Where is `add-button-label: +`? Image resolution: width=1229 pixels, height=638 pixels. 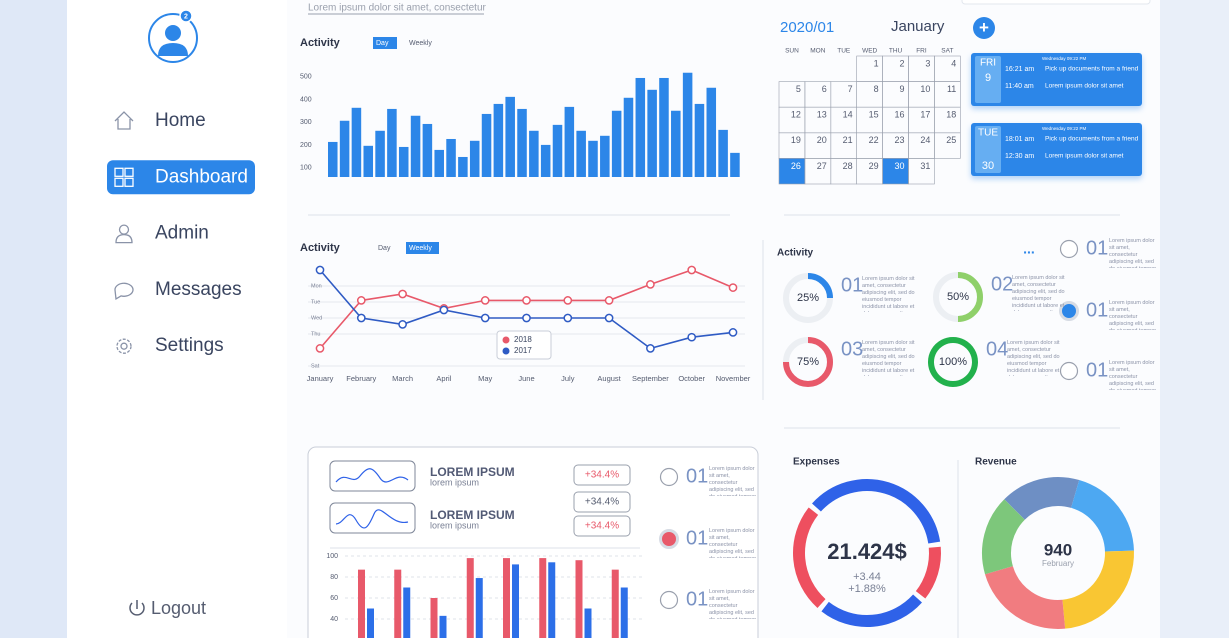 add-button-label: + is located at coordinates (984, 27).